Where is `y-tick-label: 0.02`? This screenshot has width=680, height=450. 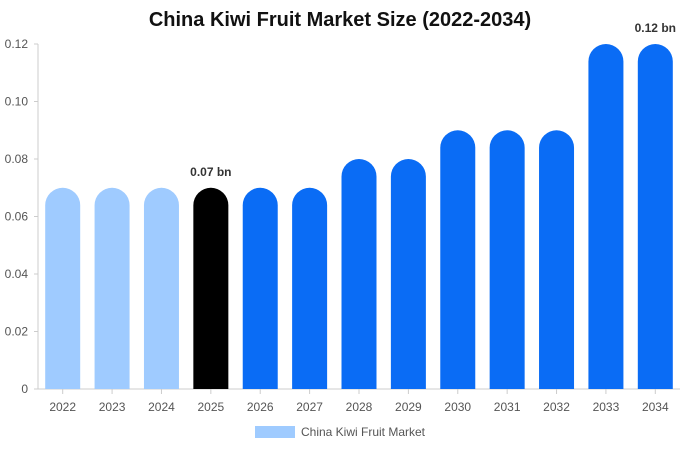 y-tick-label: 0.02 is located at coordinates (17, 332).